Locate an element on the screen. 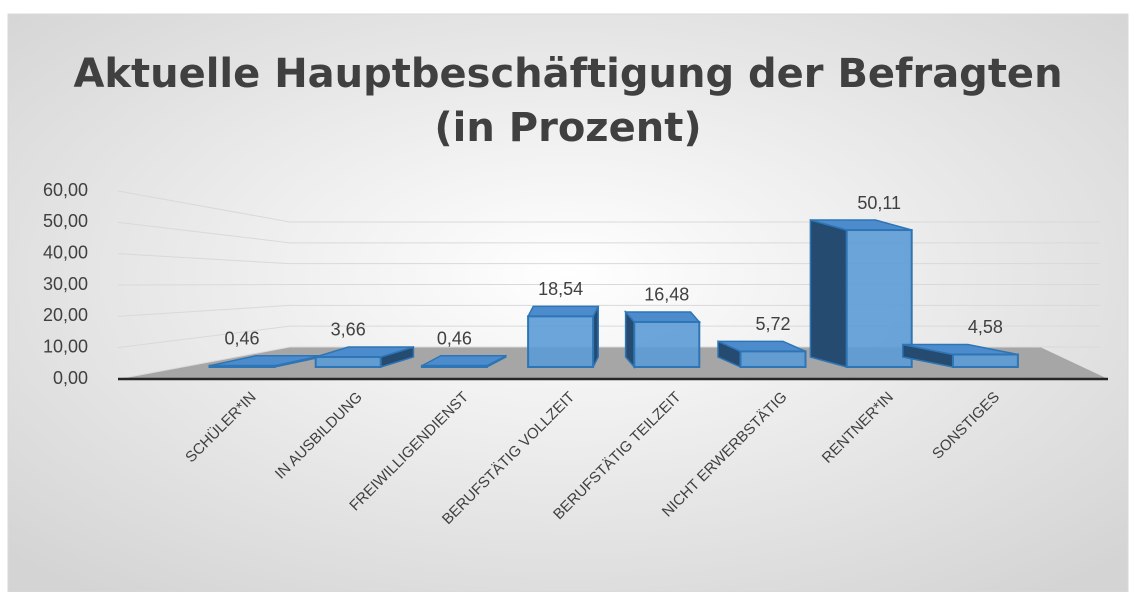  data-label: 50,11 is located at coordinates (879, 203).